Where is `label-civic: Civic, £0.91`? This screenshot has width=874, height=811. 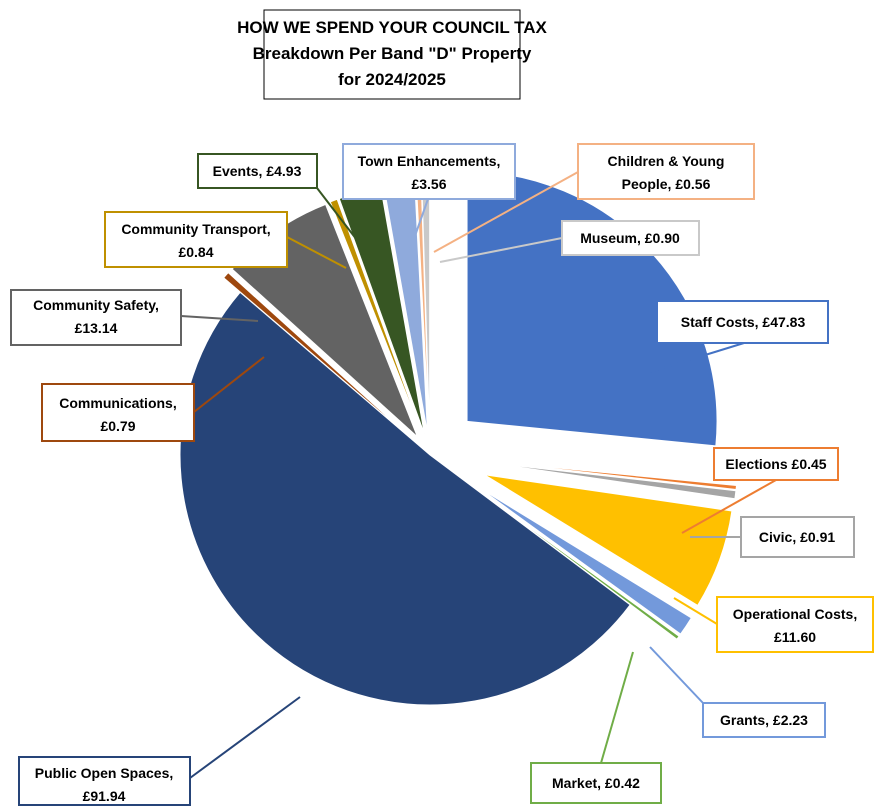 label-civic: Civic, £0.91 is located at coordinates (772, 537).